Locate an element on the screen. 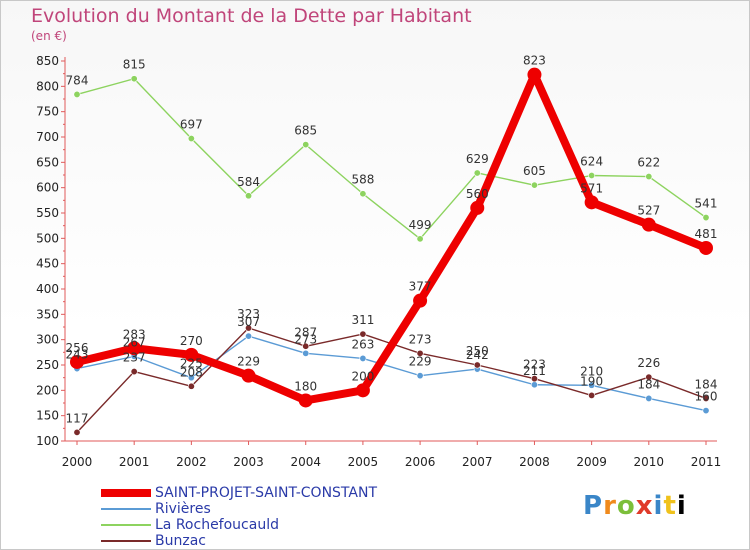 The width and height of the screenshot is (750, 550). y-tick-label: 700 is located at coordinates (47, 137).